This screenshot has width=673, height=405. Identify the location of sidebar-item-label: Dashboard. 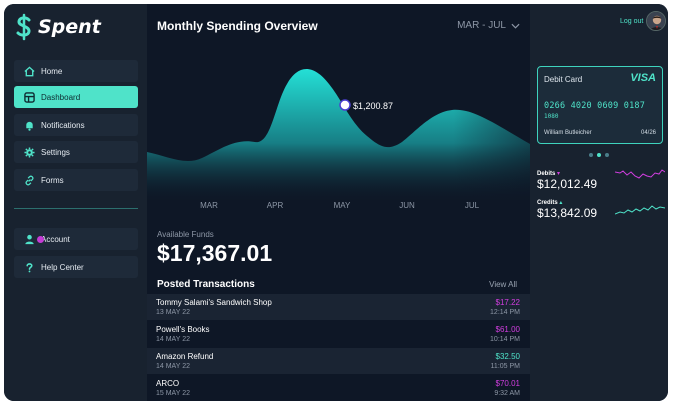
(61, 97).